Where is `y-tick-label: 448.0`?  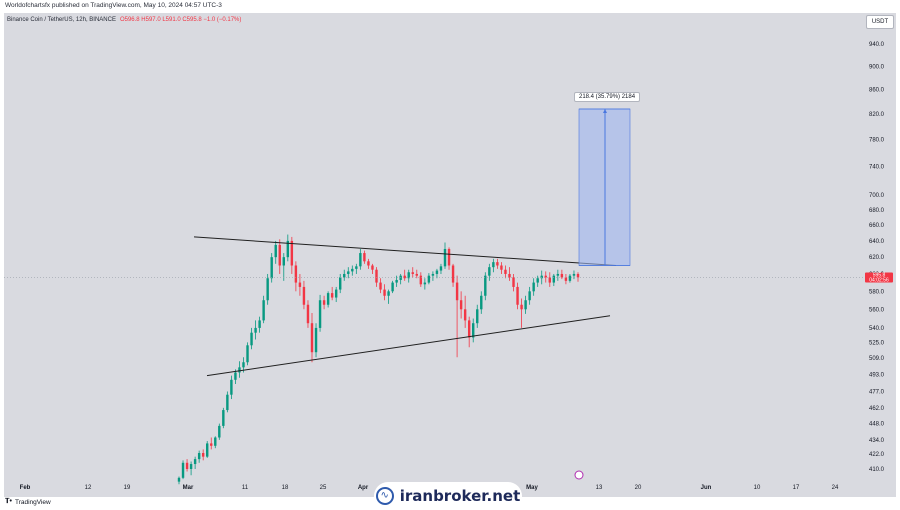
y-tick-label: 448.0 is located at coordinates (877, 425).